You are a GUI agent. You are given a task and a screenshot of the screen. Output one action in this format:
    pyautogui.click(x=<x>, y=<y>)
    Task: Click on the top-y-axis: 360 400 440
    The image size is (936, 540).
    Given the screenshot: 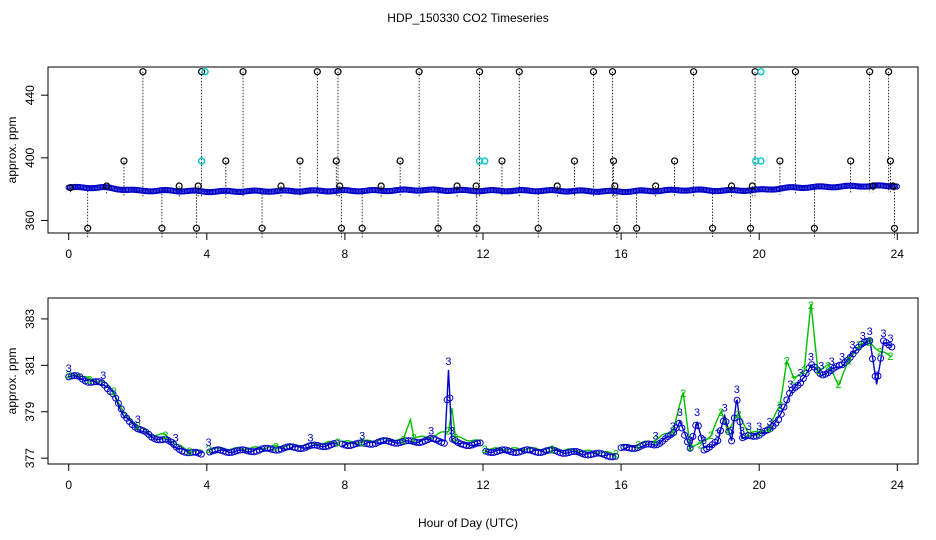 What is the action you would take?
    pyautogui.click(x=35, y=157)
    